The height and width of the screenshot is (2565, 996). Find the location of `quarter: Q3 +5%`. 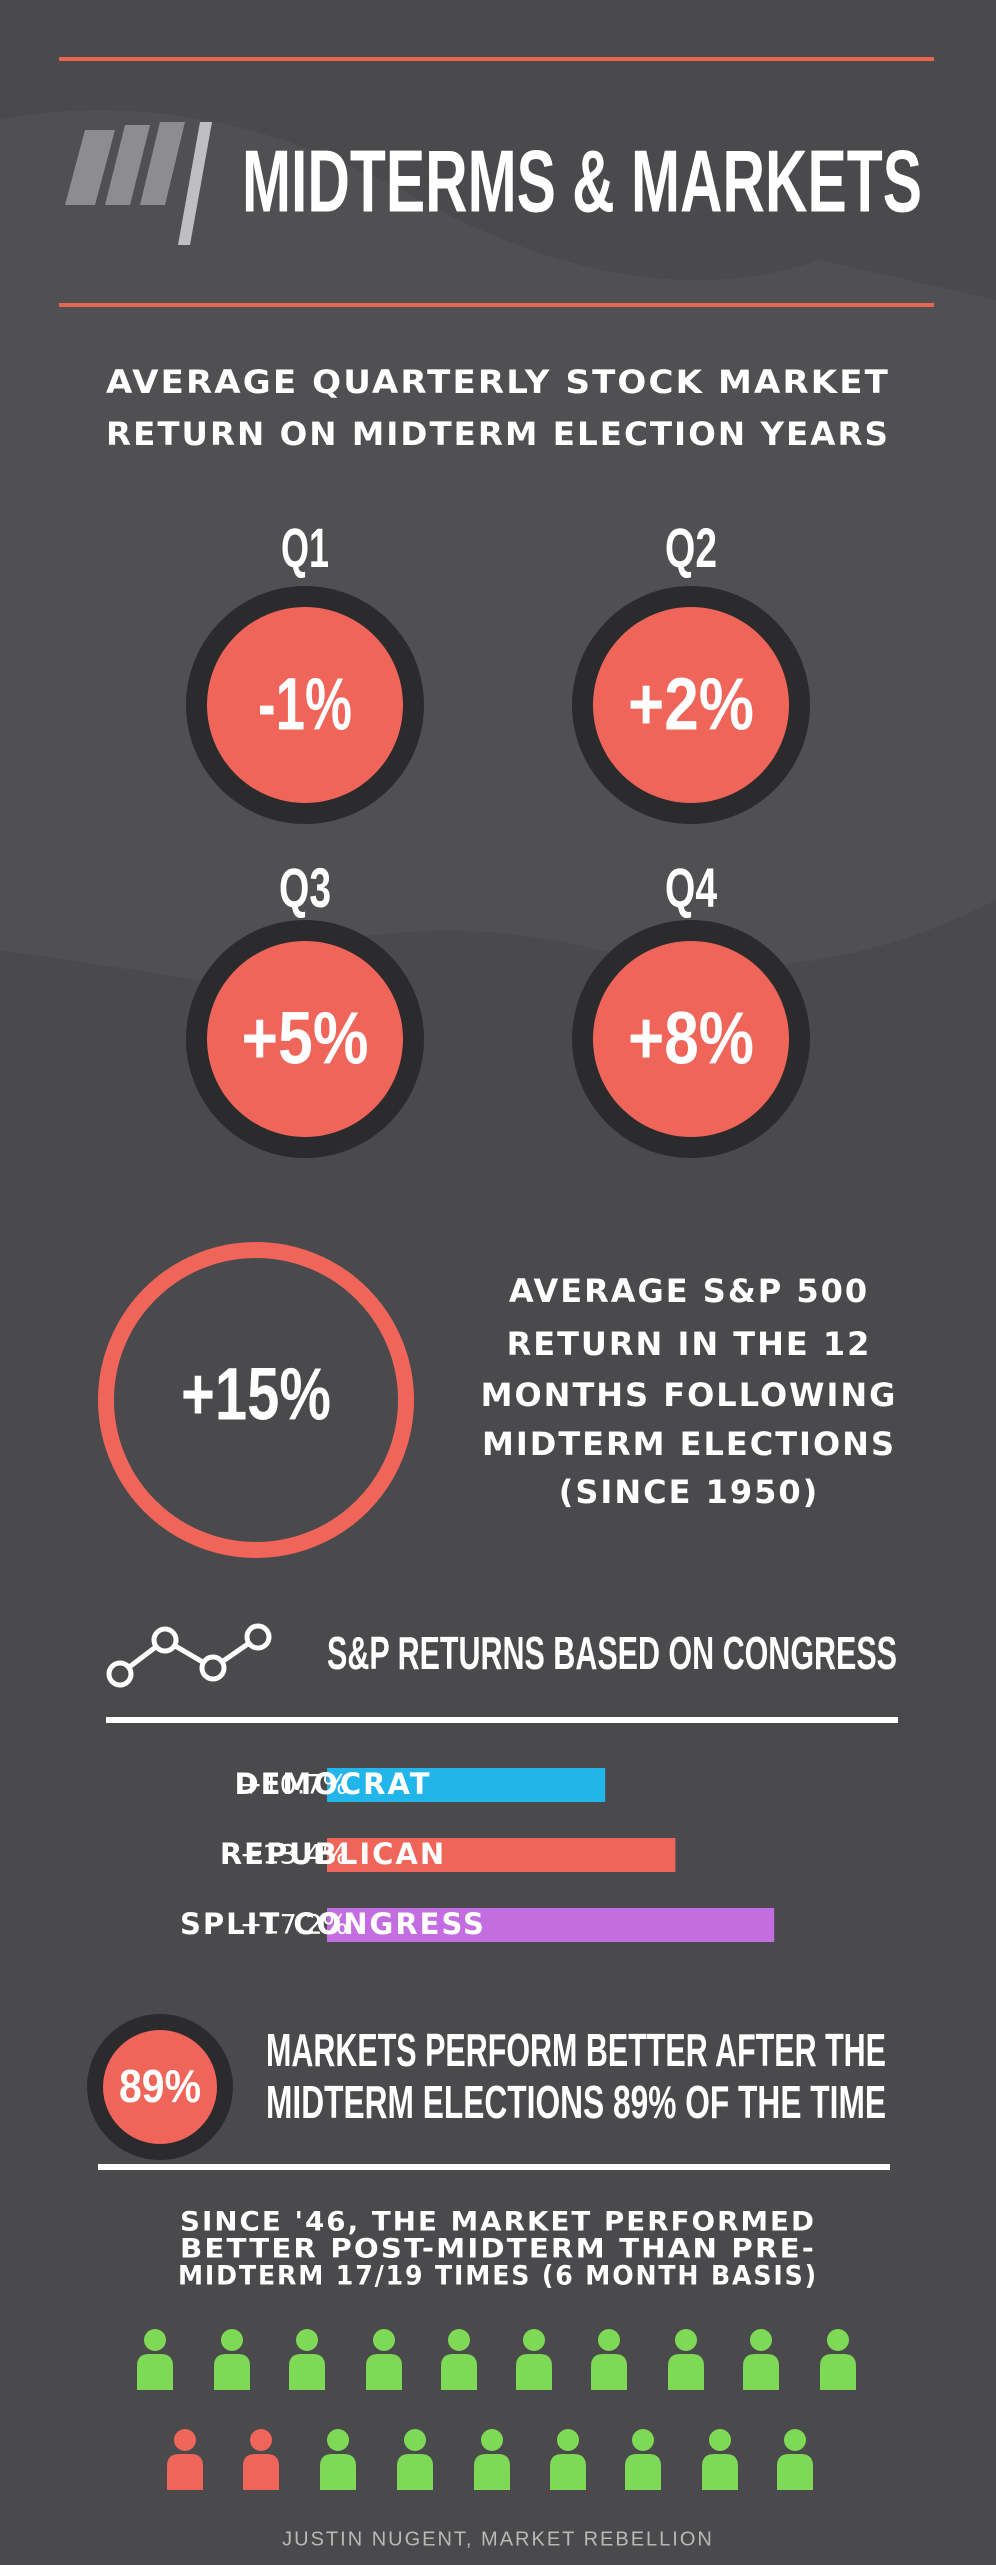

quarter: Q3 +5% is located at coordinates (305, 1007).